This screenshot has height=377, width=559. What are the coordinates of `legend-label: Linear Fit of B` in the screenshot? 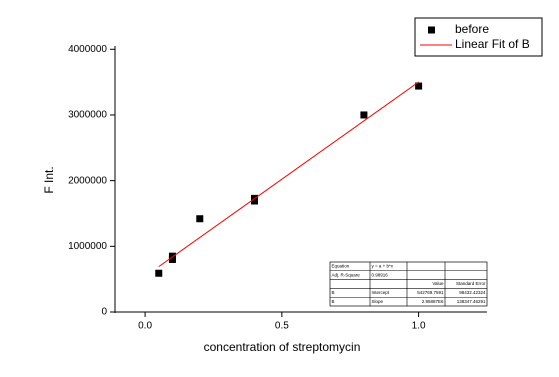 It's located at (492, 44).